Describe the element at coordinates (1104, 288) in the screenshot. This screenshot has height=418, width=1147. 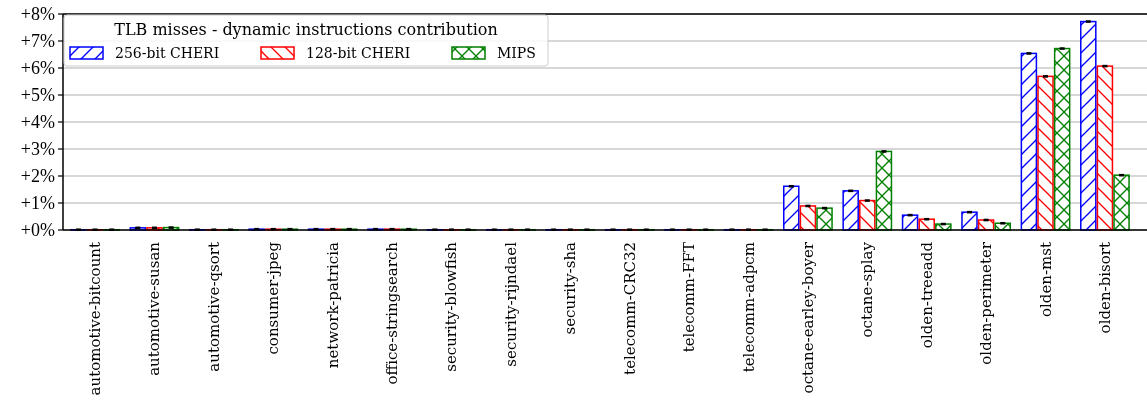
I see `x-tick-label: olden-bisort` at that location.